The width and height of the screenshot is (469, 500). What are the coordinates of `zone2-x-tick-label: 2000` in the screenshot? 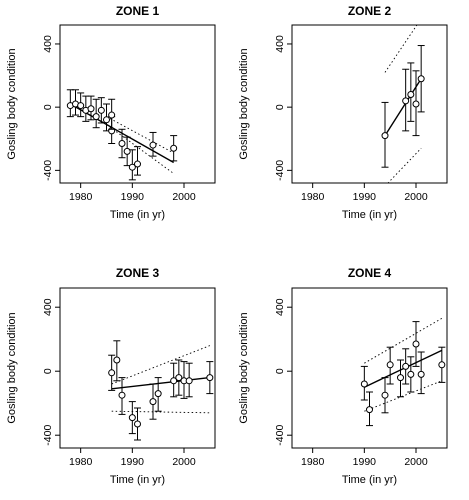 It's located at (416, 197).